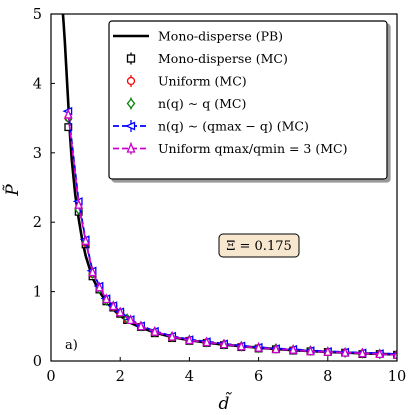 The width and height of the screenshot is (415, 415). What do you see at coordinates (120, 377) in the screenshot?
I see `x-tick-label: 2` at bounding box center [120, 377].